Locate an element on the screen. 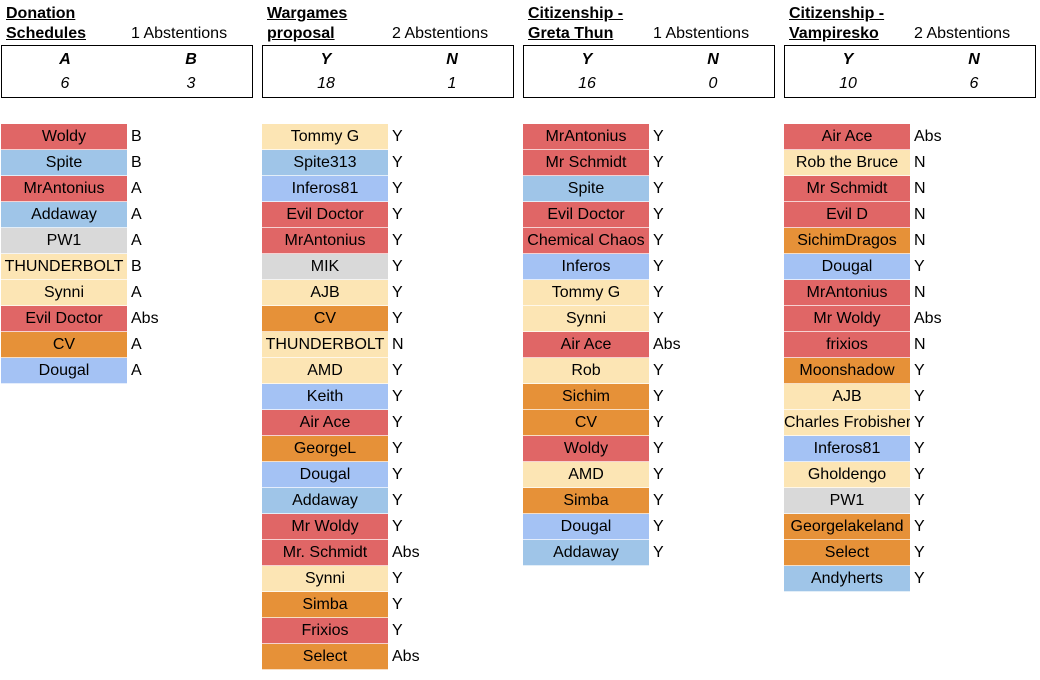 The width and height of the screenshot is (1040, 680). tally-option-left: A is located at coordinates (65, 59).